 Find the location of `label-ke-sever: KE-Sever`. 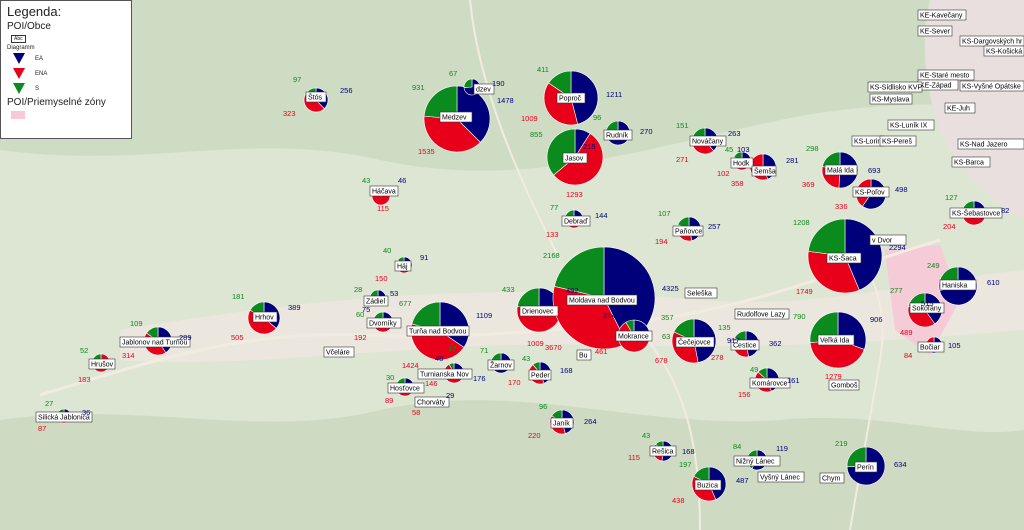

label-ke-sever: KE-Sever is located at coordinates (935, 32).